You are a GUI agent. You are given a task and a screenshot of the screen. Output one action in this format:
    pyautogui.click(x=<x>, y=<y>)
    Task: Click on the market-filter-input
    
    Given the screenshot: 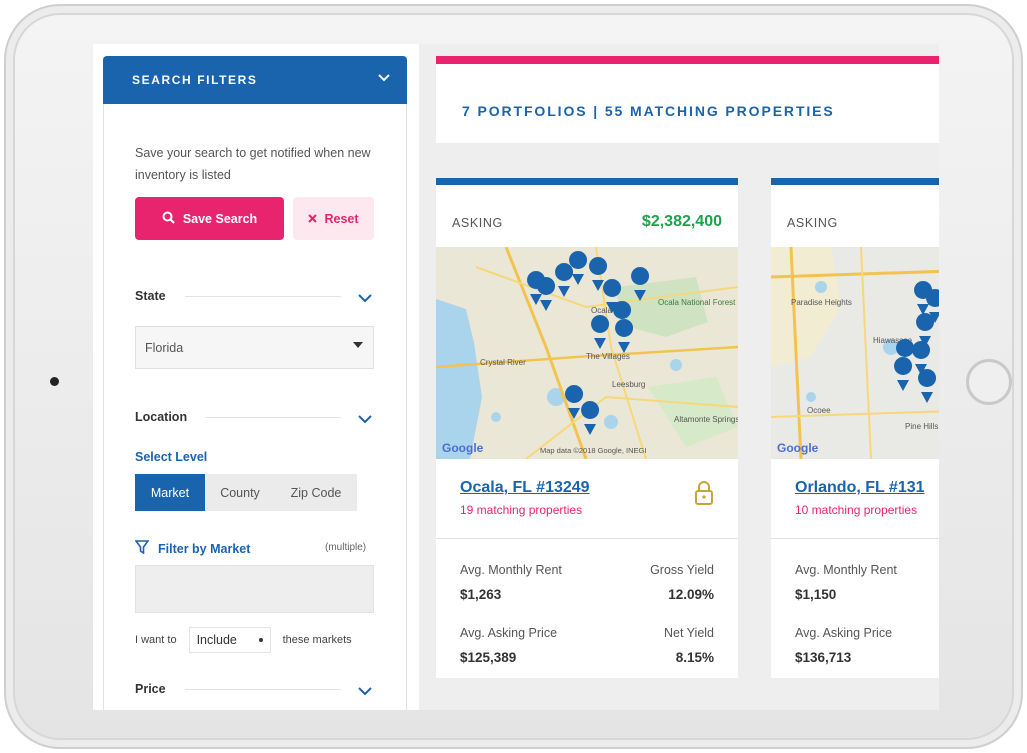 What is the action you would take?
    pyautogui.click(x=254, y=589)
    